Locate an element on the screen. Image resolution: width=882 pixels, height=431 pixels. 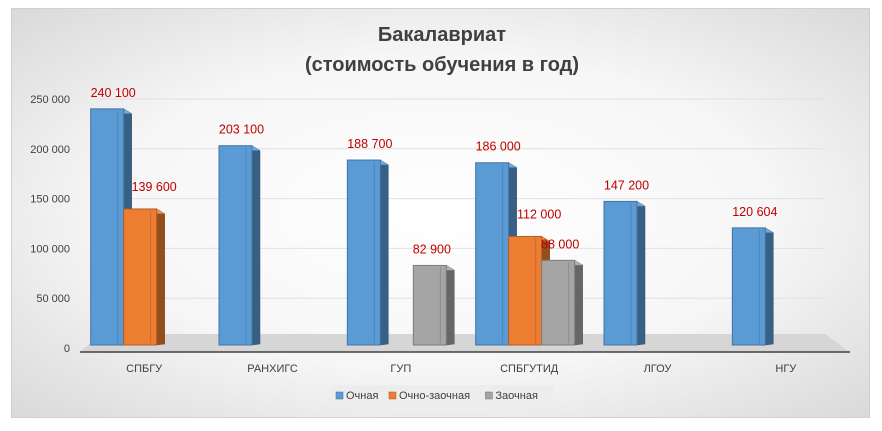
data-label: 188 700 is located at coordinates (369, 144).